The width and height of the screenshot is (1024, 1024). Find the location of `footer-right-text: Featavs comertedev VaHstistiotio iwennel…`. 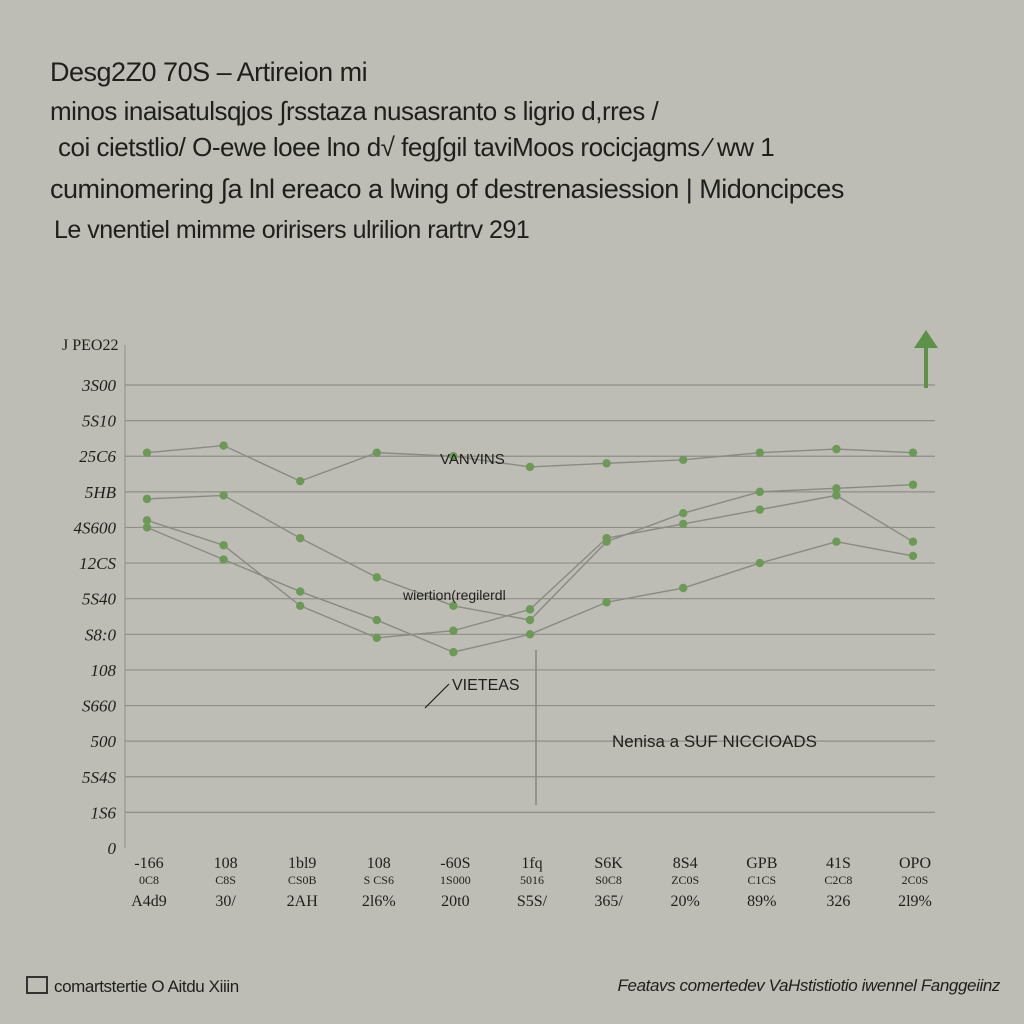

footer-right-text: Featavs comertedev VaHstistiotio iwennel… is located at coordinates (809, 985).